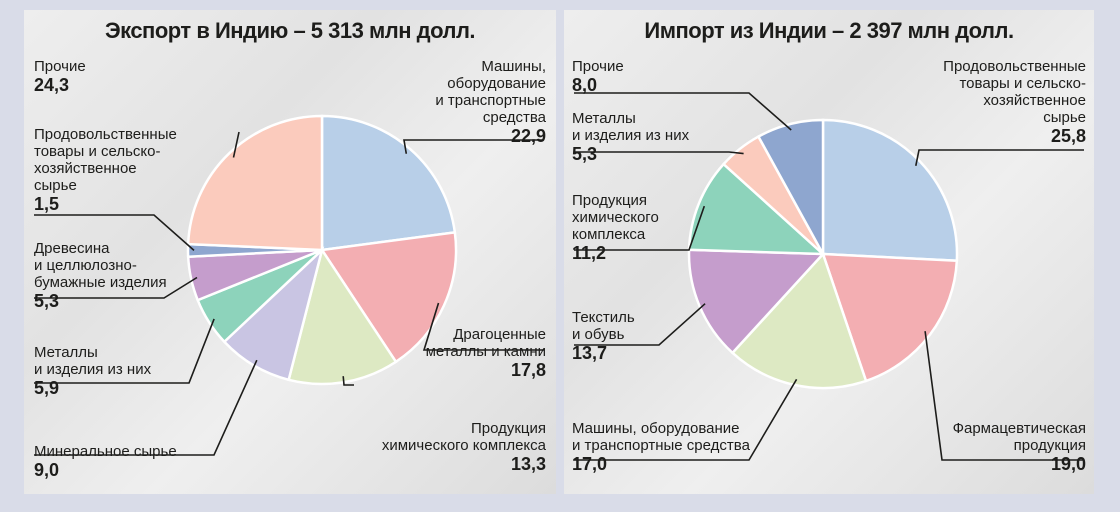  Describe the element at coordinates (528, 464) in the screenshot. I see `export-label-chemical-value: 13,3` at that location.